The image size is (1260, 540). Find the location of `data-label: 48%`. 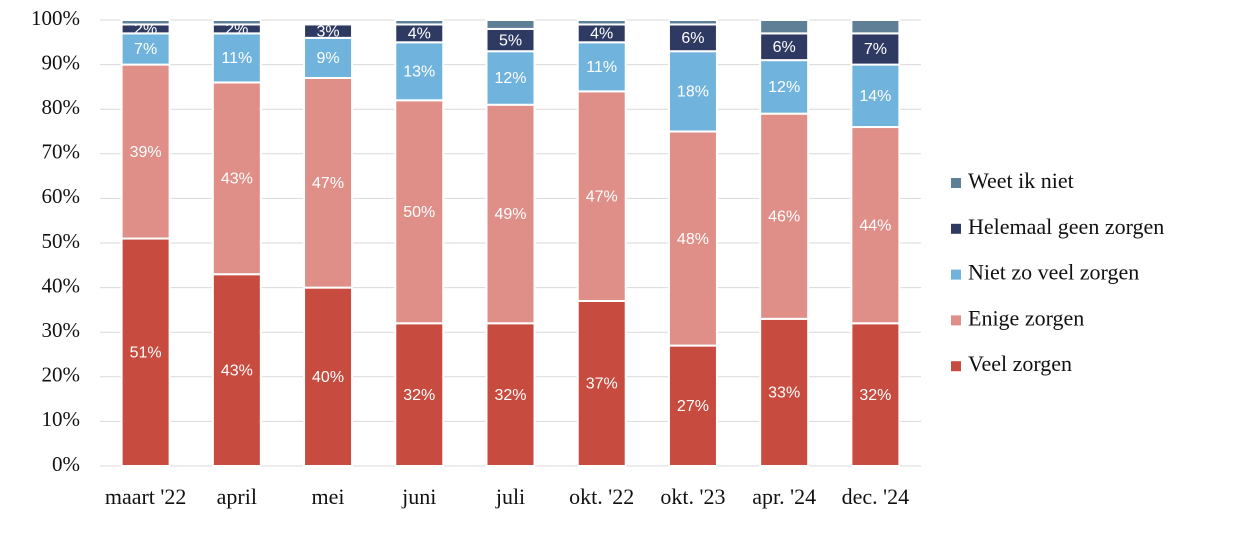

data-label: 48% is located at coordinates (693, 239).